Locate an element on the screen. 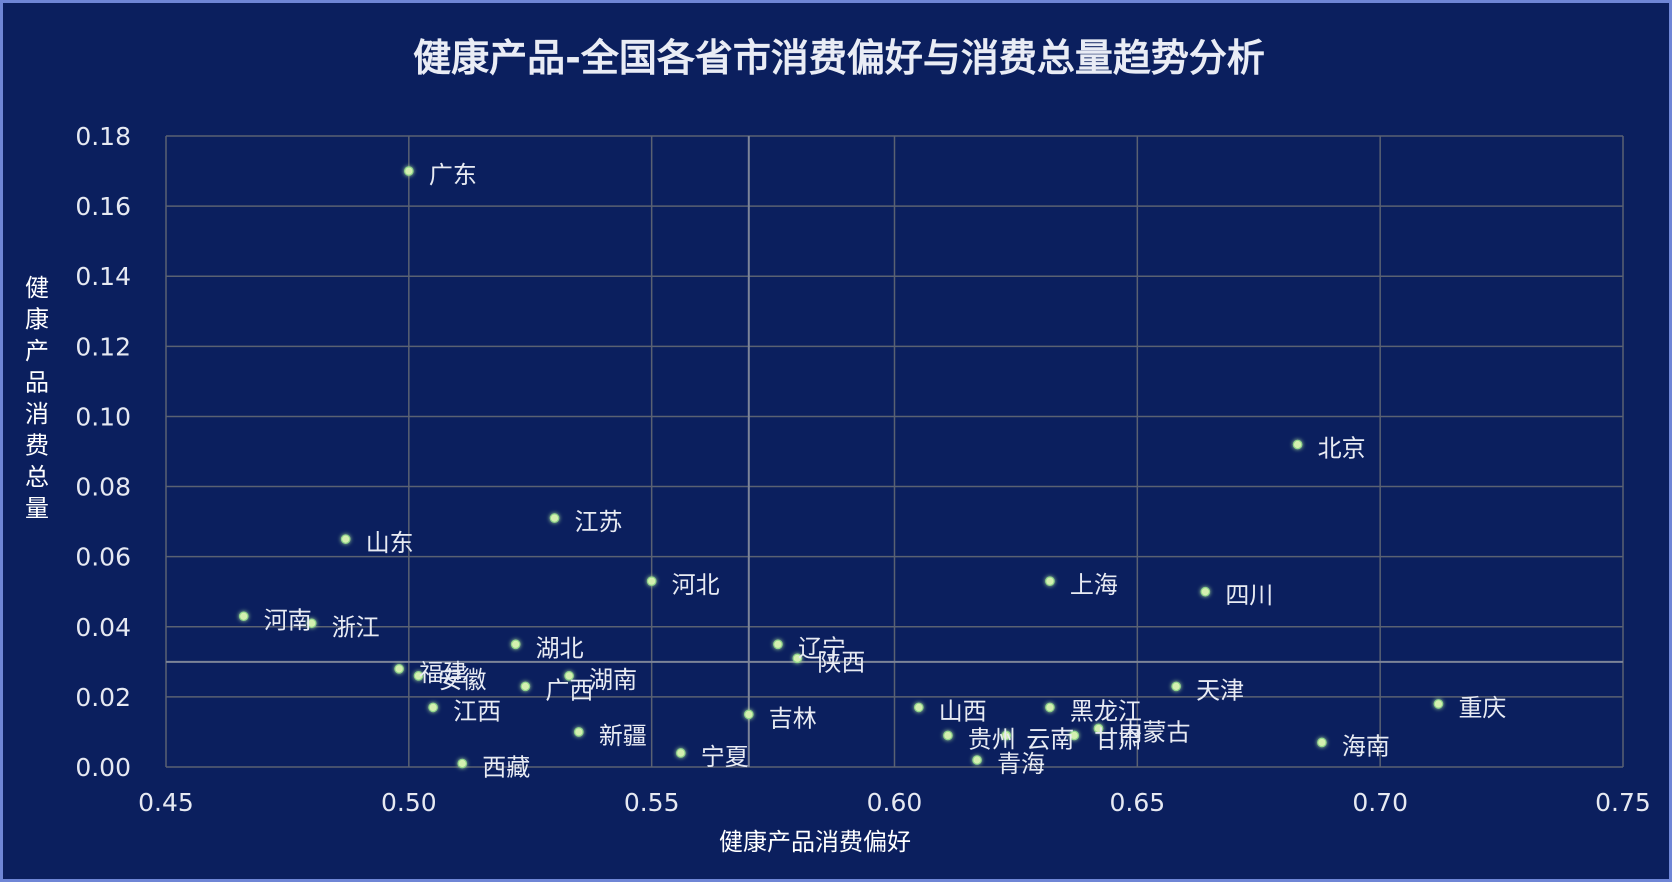 The image size is (1672, 885). point-label: 浙江 is located at coordinates (356, 627).